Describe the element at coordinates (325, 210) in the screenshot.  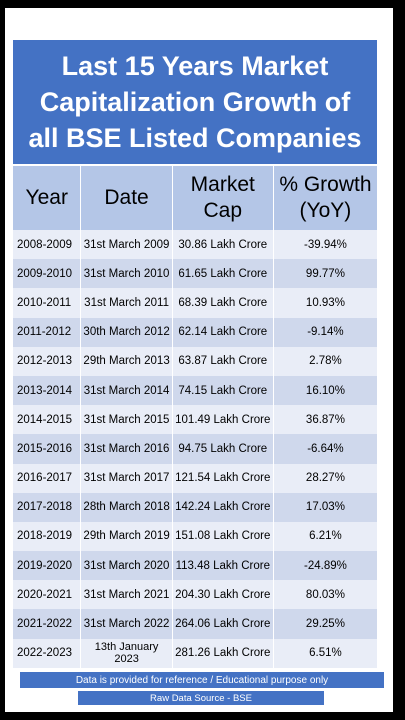
I see `header-growth-line2: (YoY)` at that location.